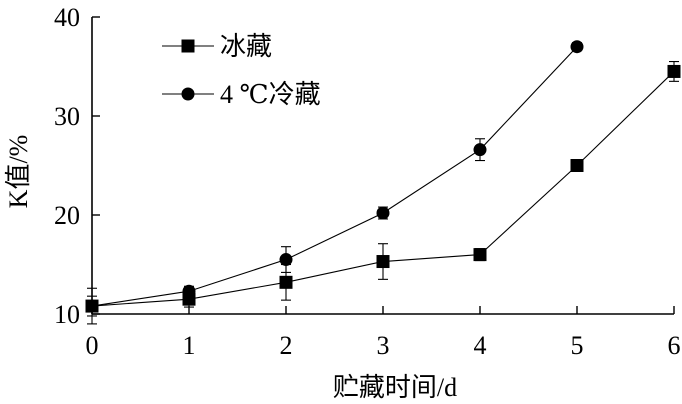 Image resolution: width=682 pixels, height=404 pixels. What do you see at coordinates (67, 17) in the screenshot?
I see `y-tick-label: 40` at bounding box center [67, 17].